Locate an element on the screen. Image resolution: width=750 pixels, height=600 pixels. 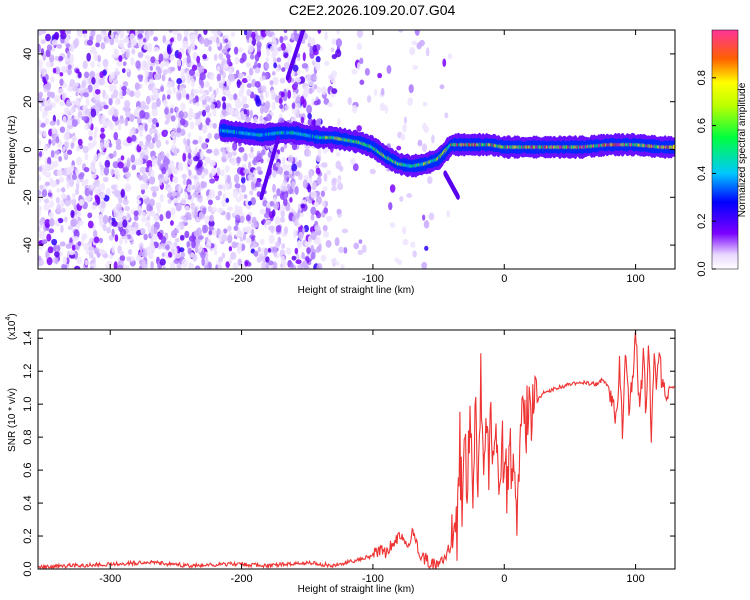
streak-cell is located at coordinates (307, 20).